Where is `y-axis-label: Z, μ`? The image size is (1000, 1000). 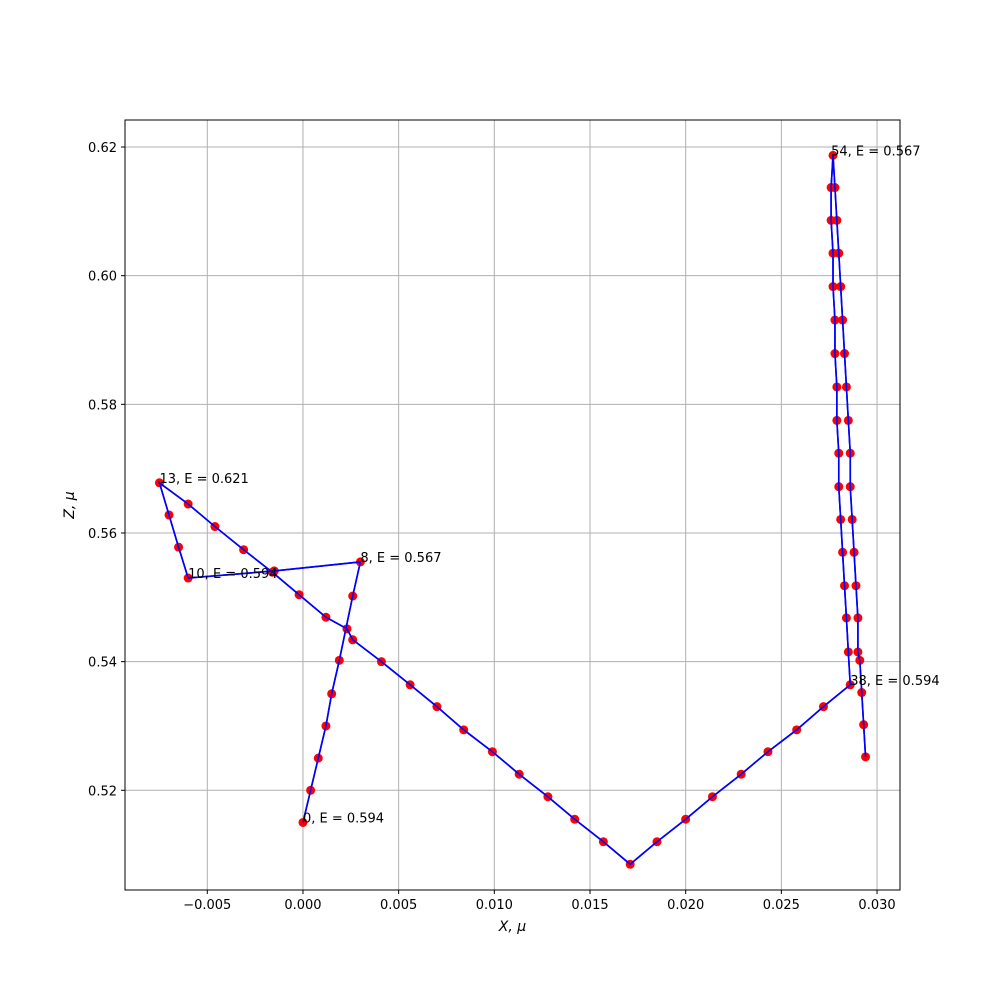 y-axis-label: Z, μ is located at coordinates (70, 505).